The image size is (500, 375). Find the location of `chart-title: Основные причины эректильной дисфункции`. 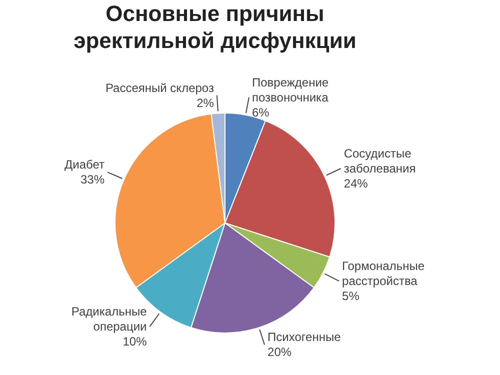

chart-title: Основные причины эректильной дисфункции is located at coordinates (215, 27).